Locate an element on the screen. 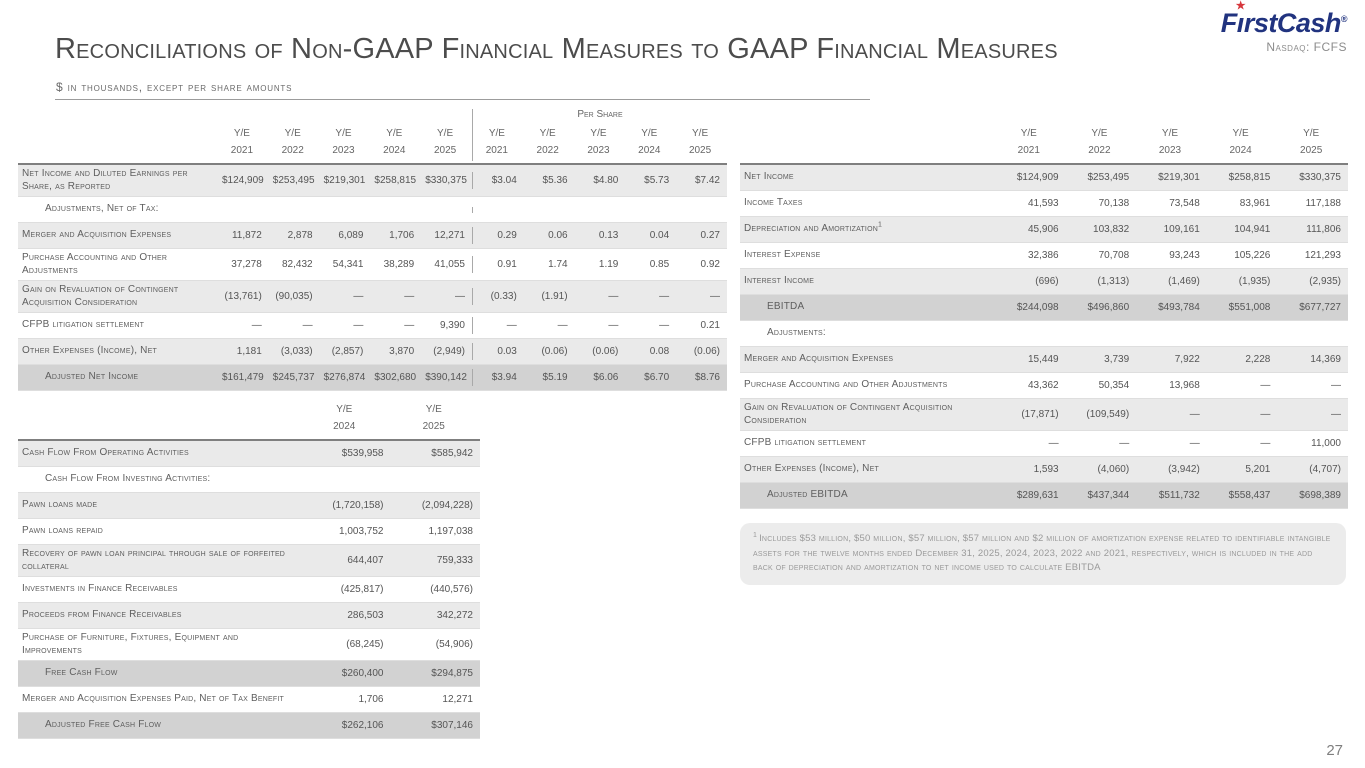 This screenshot has height=768, width=1365. value-cell: $8.76 is located at coordinates (707, 377).